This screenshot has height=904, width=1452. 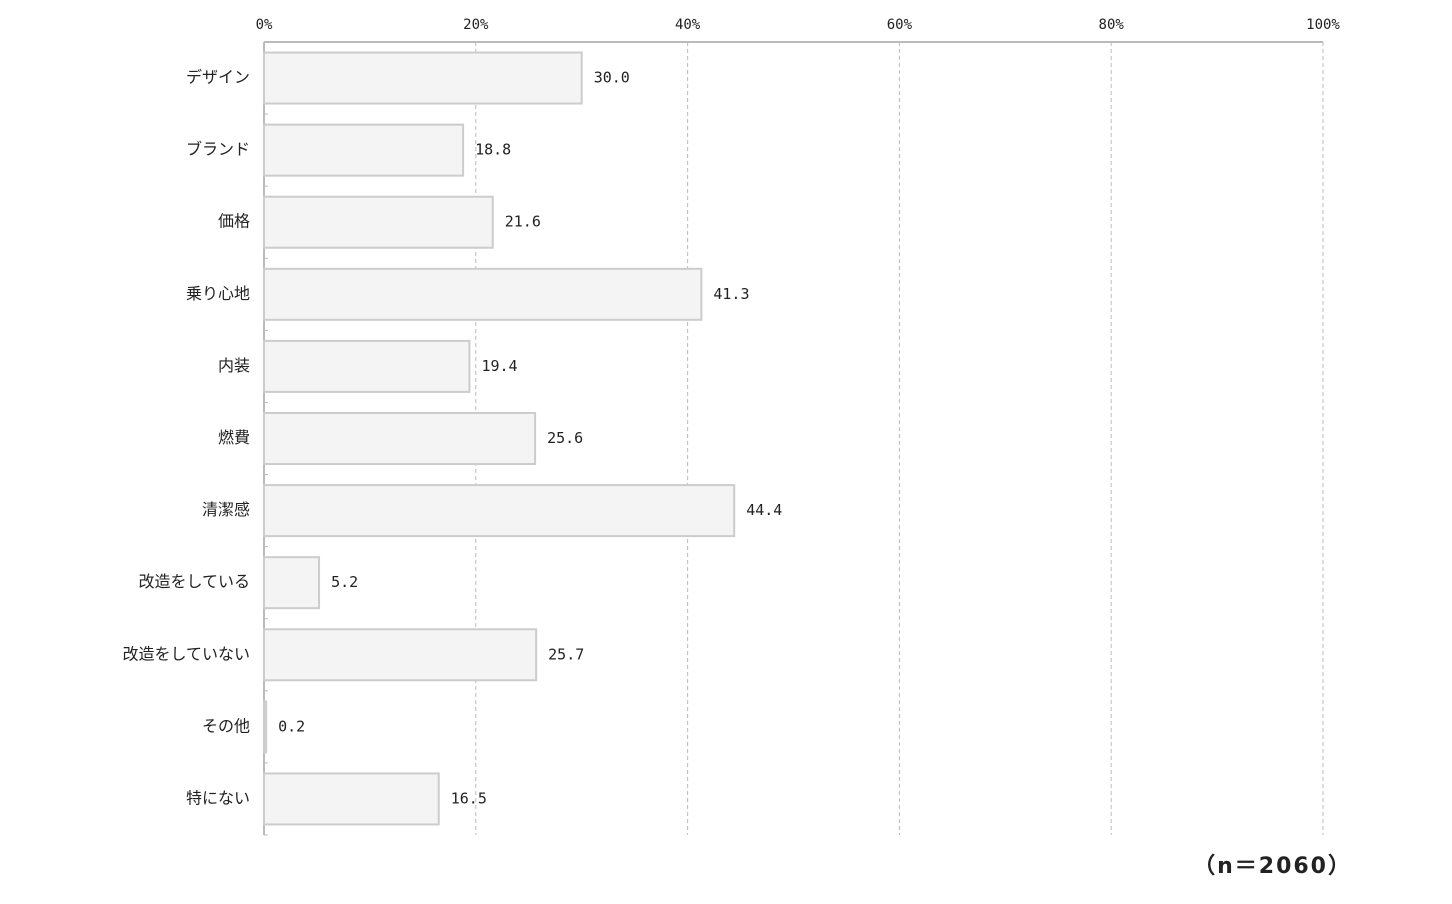 What do you see at coordinates (218, 77) in the screenshot?
I see `y-tick-label: デザイン` at bounding box center [218, 77].